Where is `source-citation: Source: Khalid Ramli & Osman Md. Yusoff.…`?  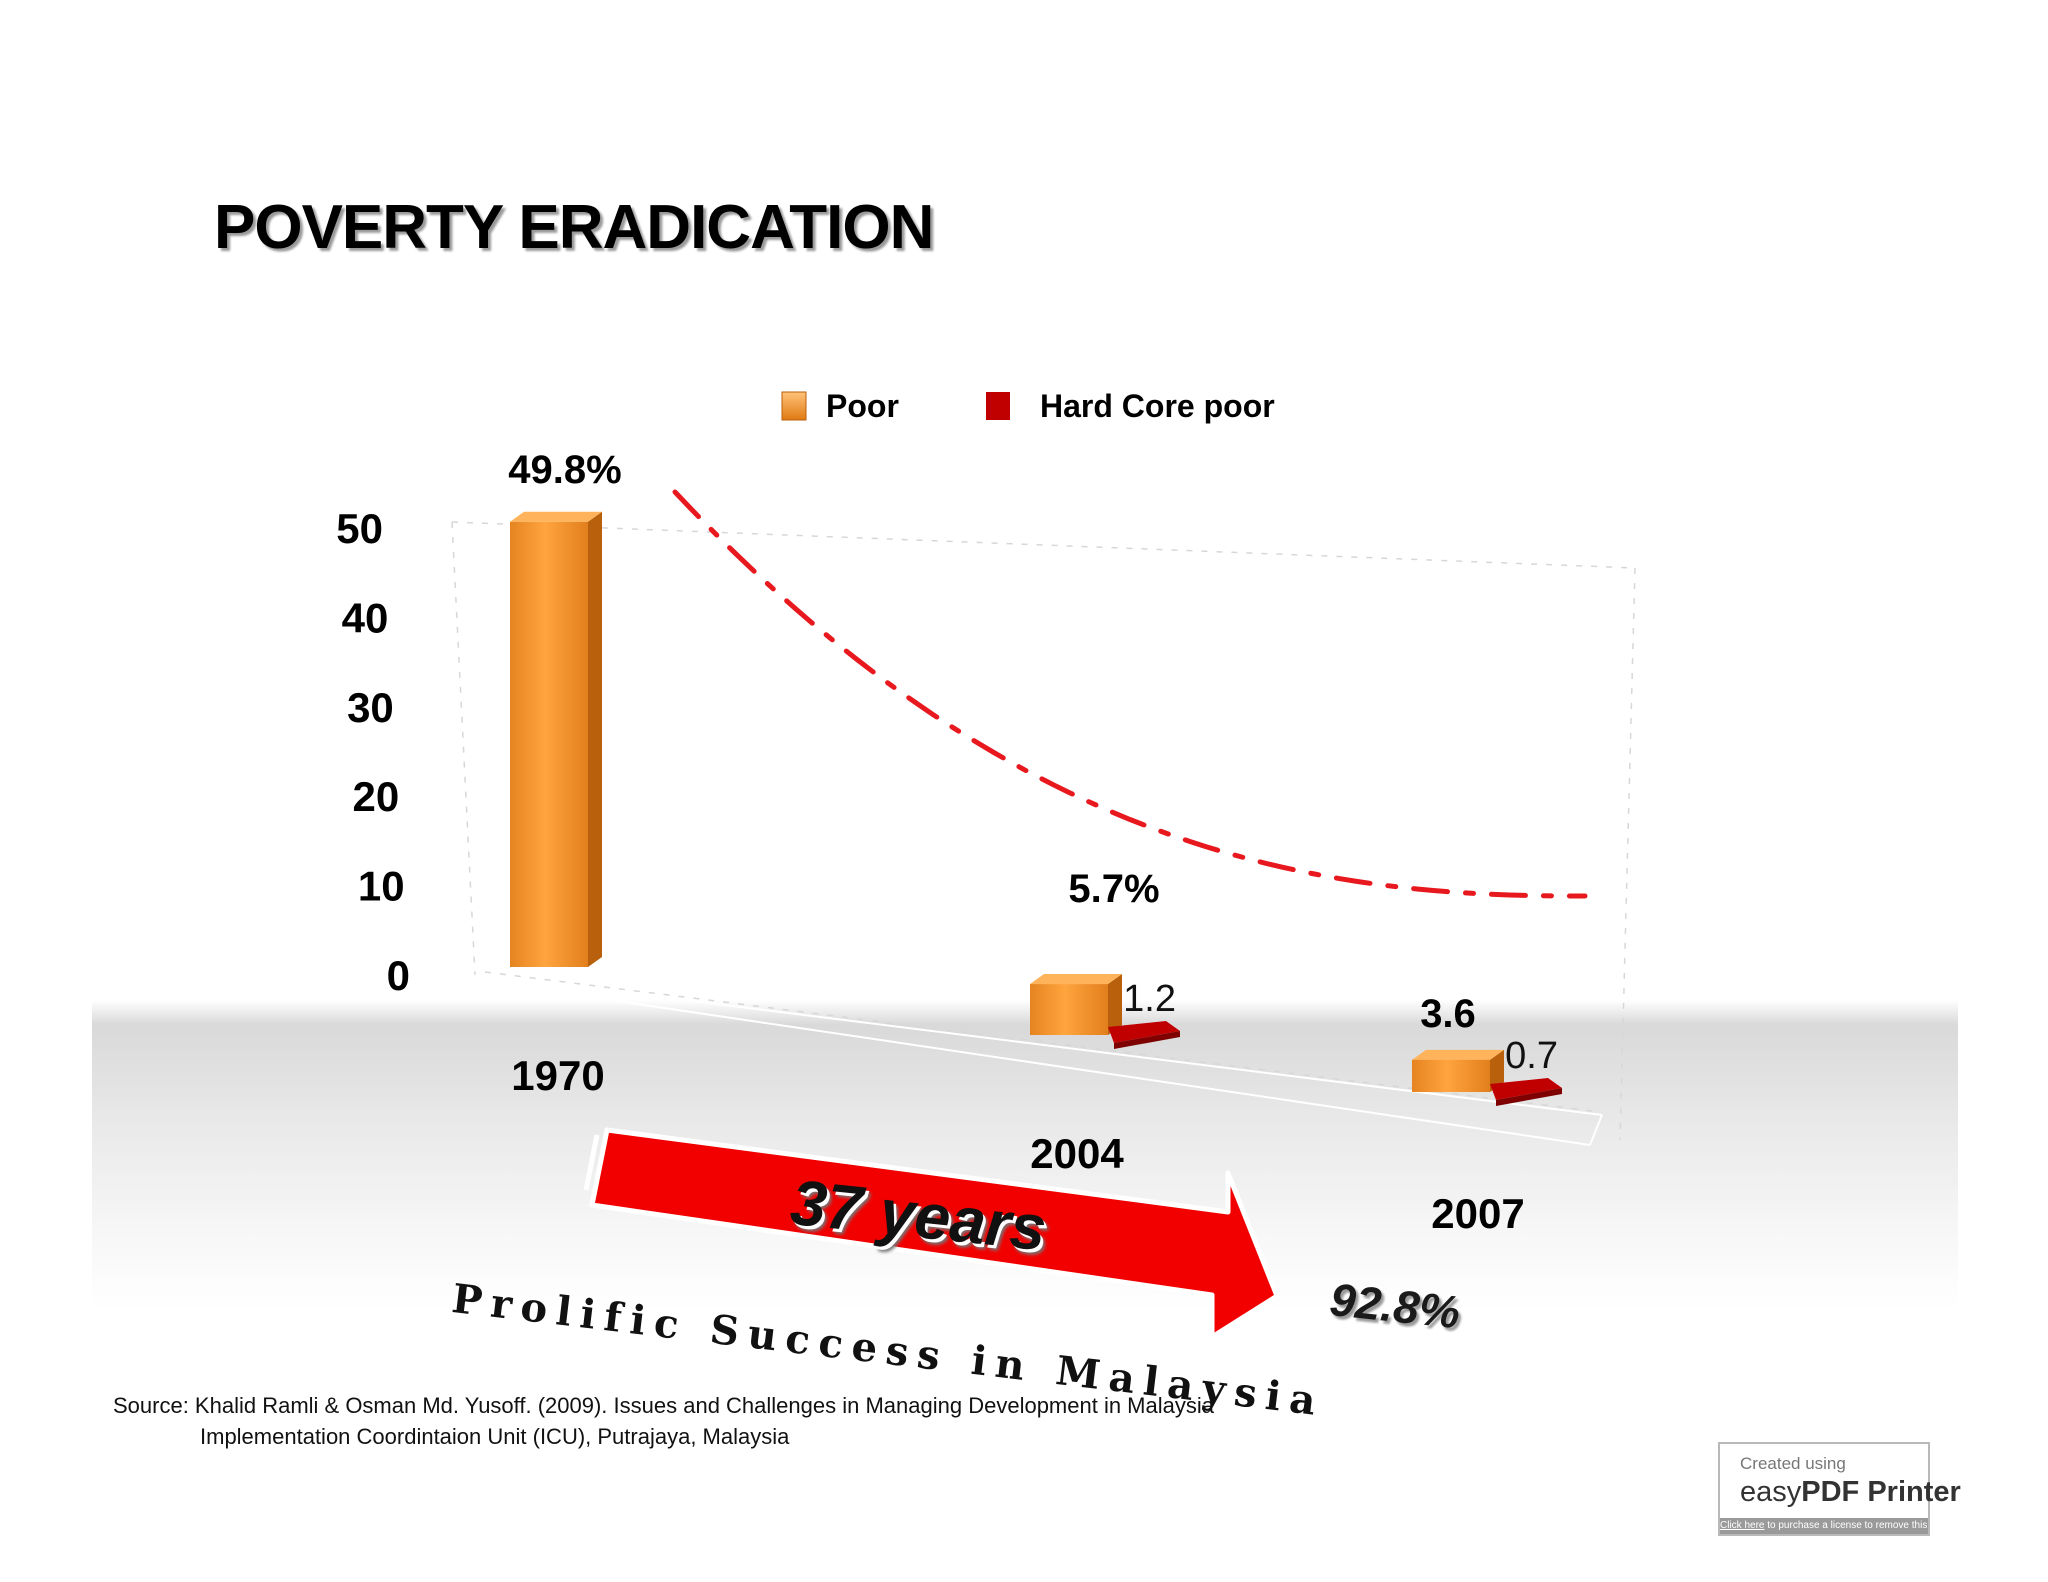 source-citation: Source: Khalid Ramli & Osman Md. Yusoff.… is located at coordinates (663, 1421).